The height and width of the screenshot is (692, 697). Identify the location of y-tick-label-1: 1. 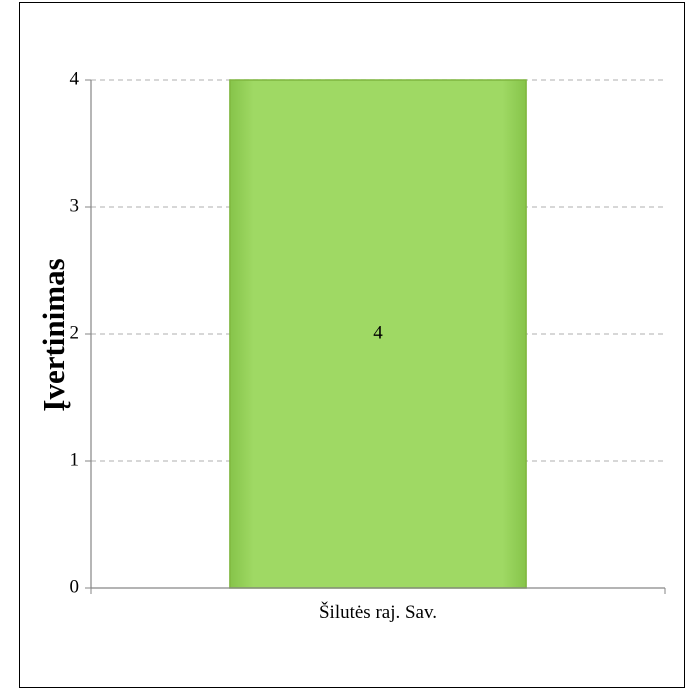
(75, 459).